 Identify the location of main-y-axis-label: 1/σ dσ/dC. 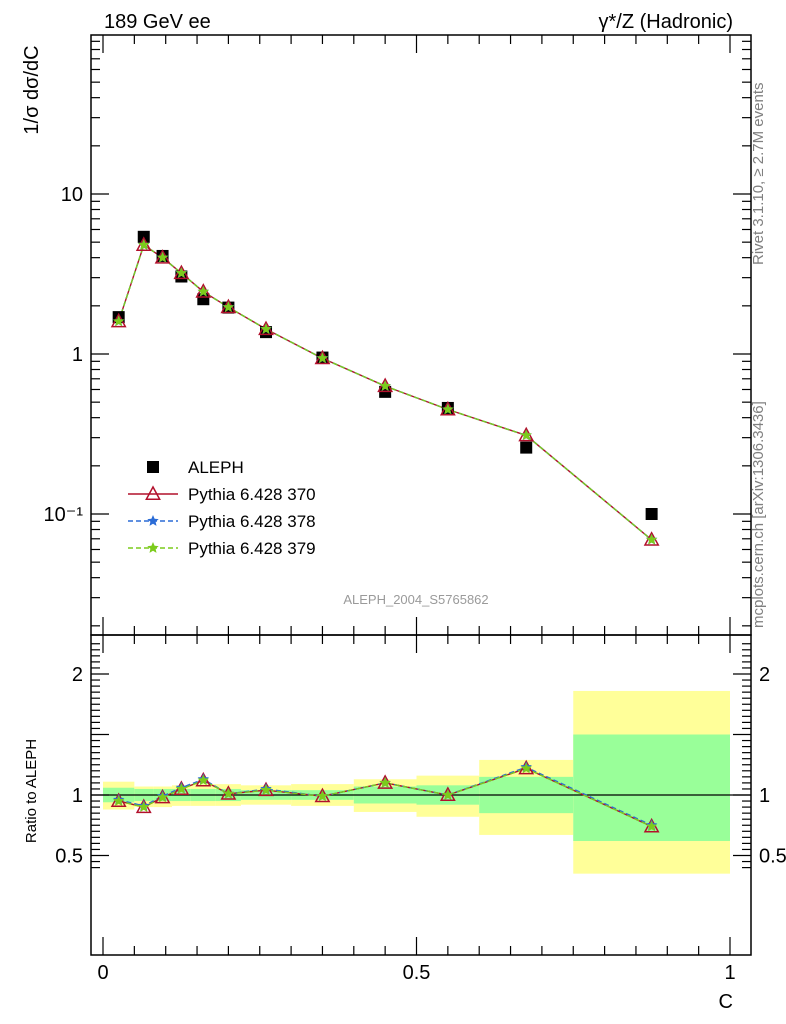
(32, 89).